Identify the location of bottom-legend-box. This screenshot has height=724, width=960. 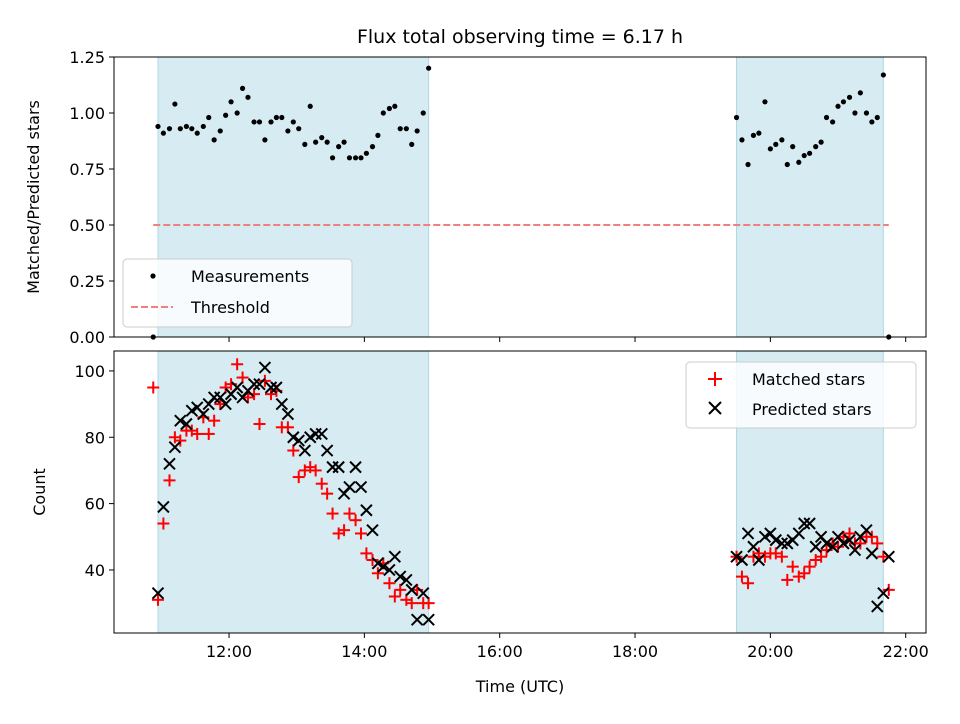
(801, 395).